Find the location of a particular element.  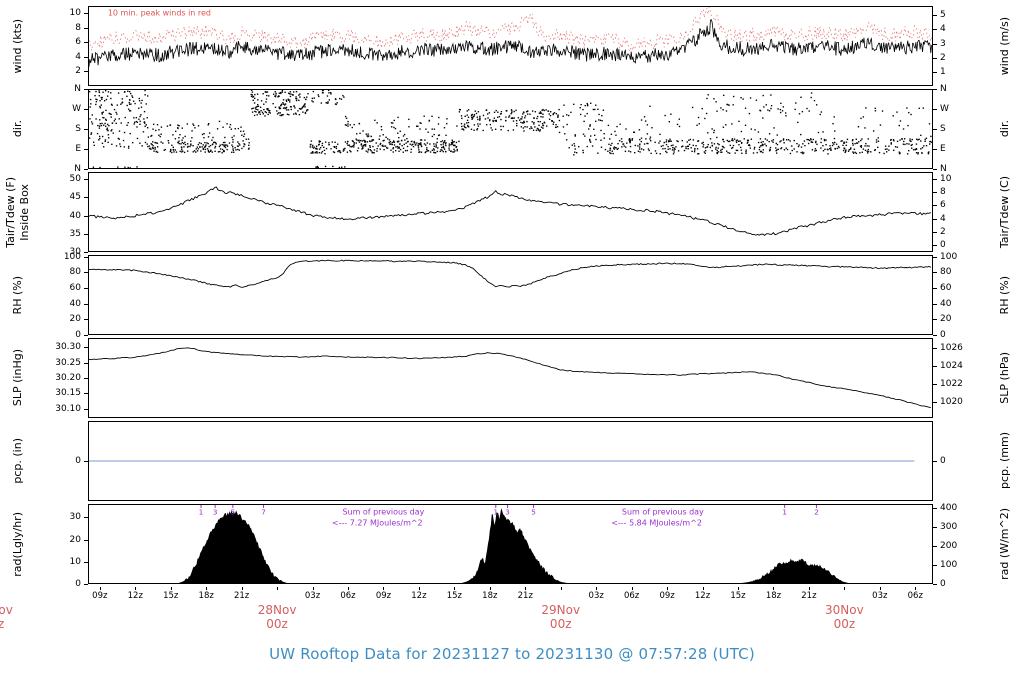

plot-pcp is located at coordinates (510, 461).